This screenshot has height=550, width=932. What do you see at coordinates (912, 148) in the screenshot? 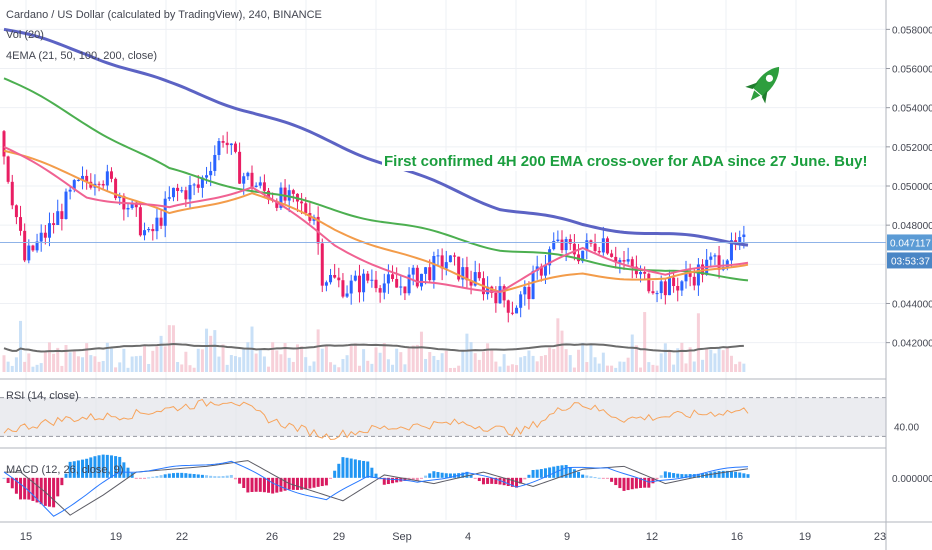
I see `price-axis-label: 0.052000` at bounding box center [912, 148].